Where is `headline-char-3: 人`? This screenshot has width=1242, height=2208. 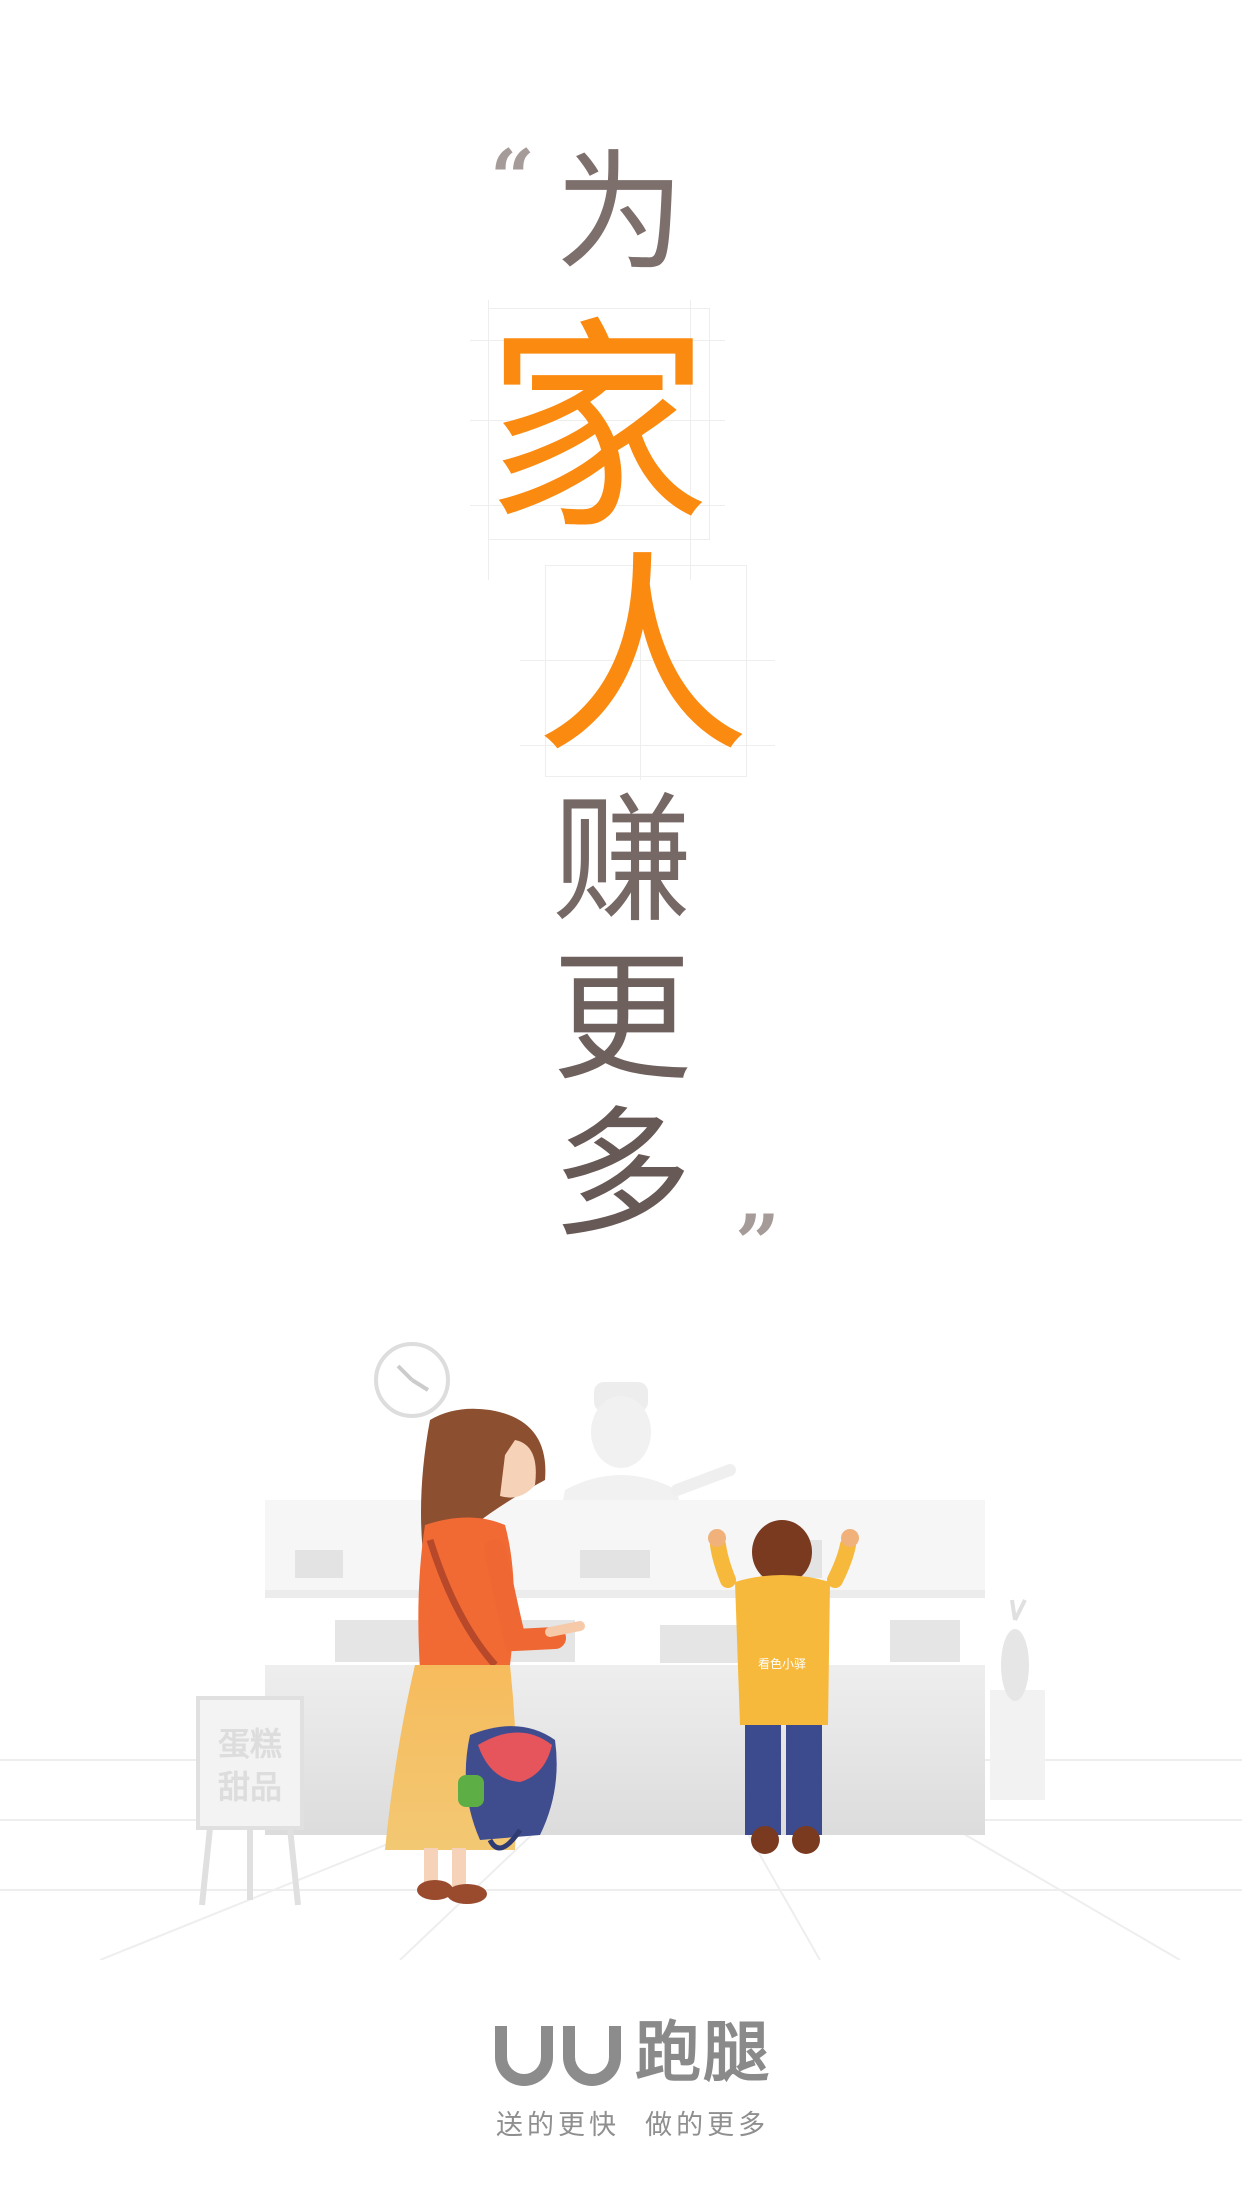
headline-char-3: 人 is located at coordinates (642, 657).